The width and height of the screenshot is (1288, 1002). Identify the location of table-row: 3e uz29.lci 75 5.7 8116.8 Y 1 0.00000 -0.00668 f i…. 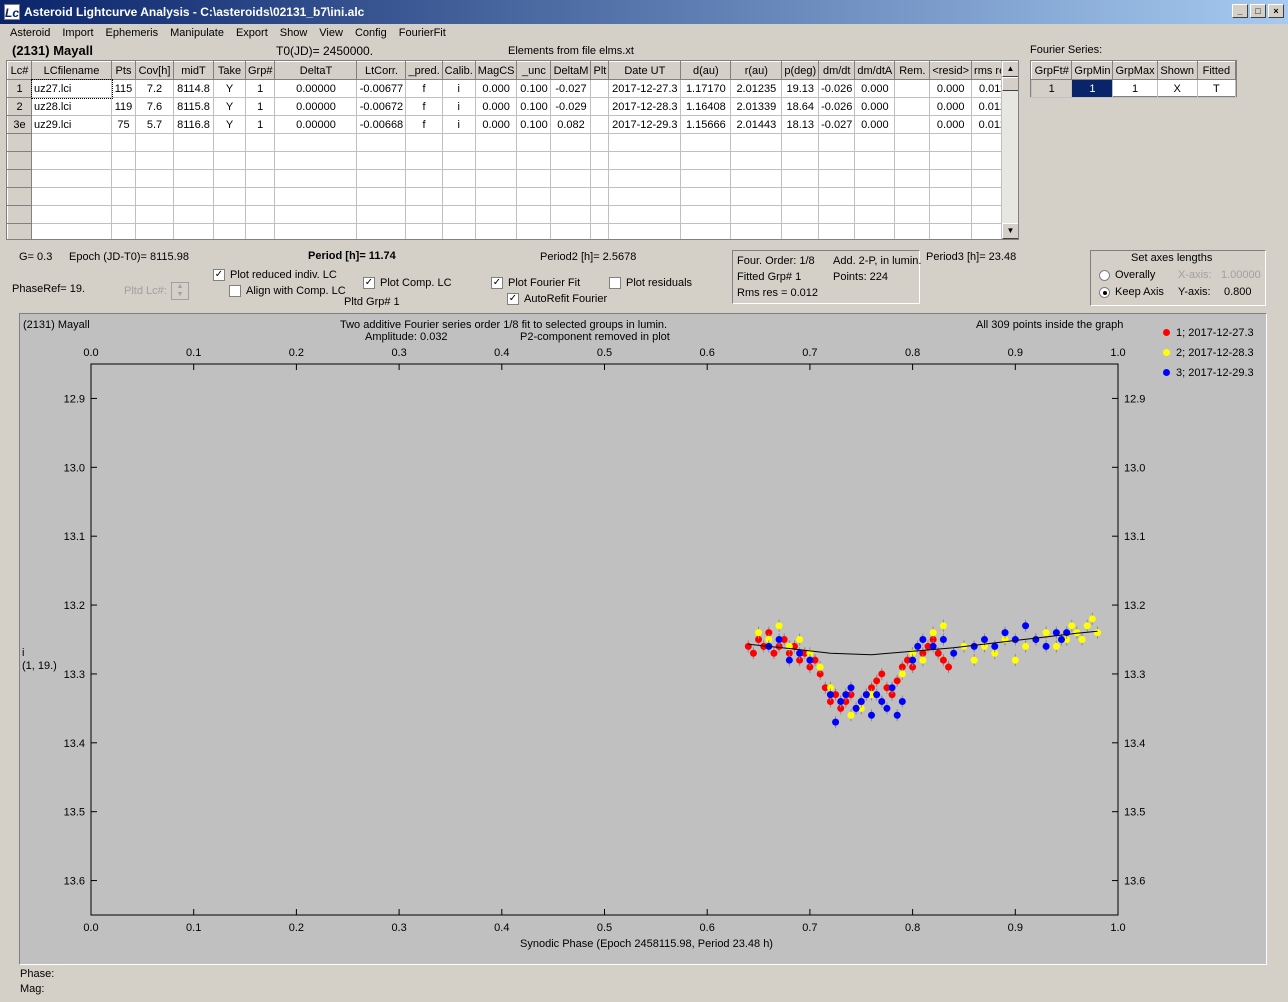
(510, 124).